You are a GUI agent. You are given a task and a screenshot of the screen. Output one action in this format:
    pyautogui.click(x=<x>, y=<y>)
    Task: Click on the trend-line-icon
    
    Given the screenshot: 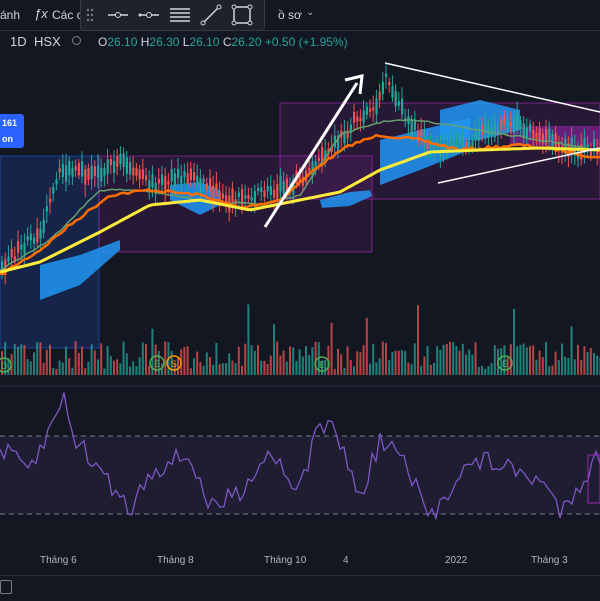 What is the action you would take?
    pyautogui.click(x=211, y=15)
    